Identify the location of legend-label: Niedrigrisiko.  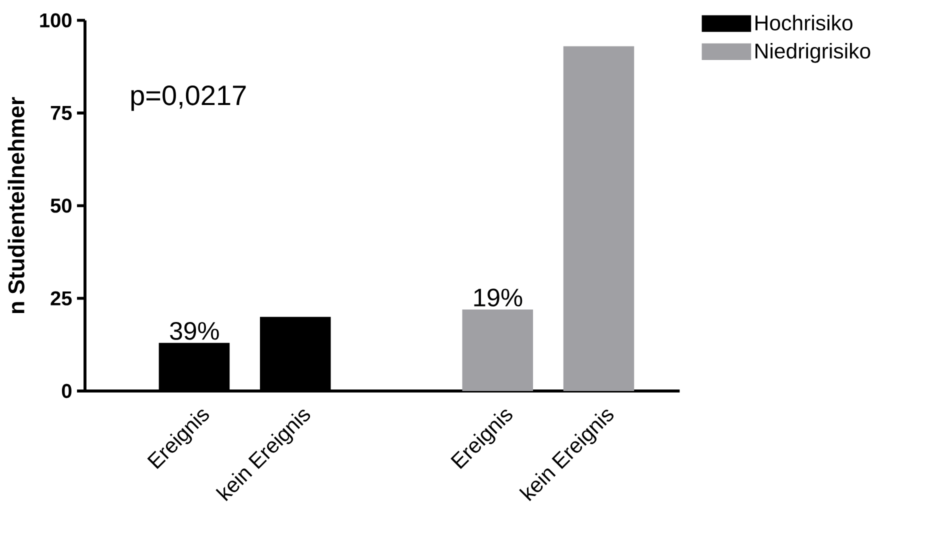
(813, 52).